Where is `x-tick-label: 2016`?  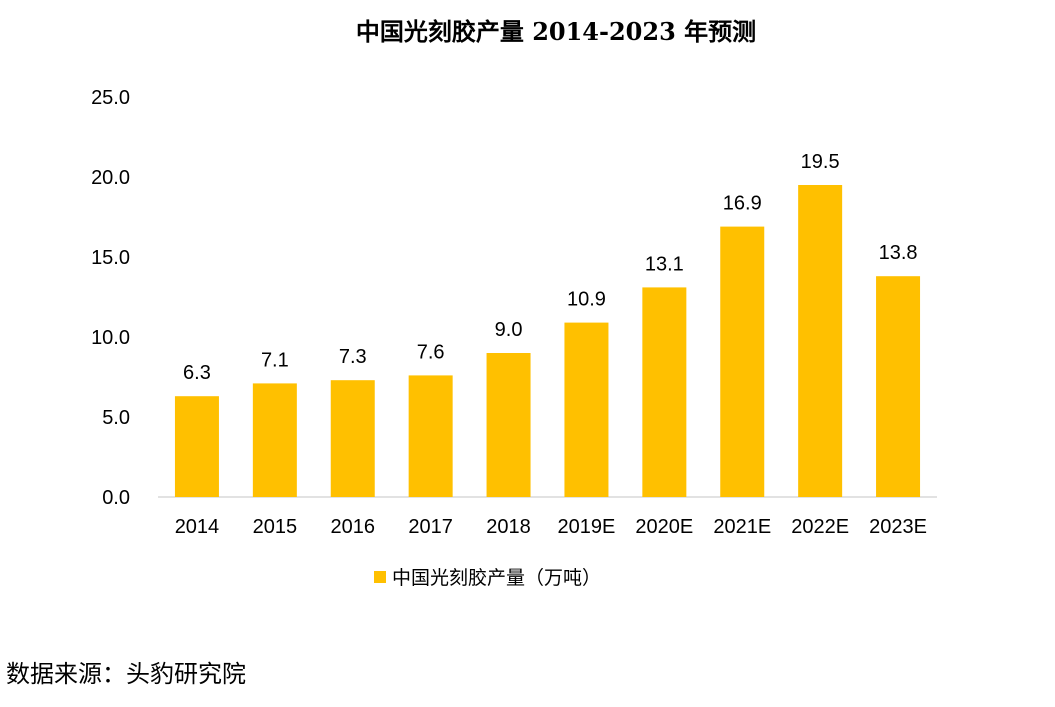 x-tick-label: 2016 is located at coordinates (353, 527).